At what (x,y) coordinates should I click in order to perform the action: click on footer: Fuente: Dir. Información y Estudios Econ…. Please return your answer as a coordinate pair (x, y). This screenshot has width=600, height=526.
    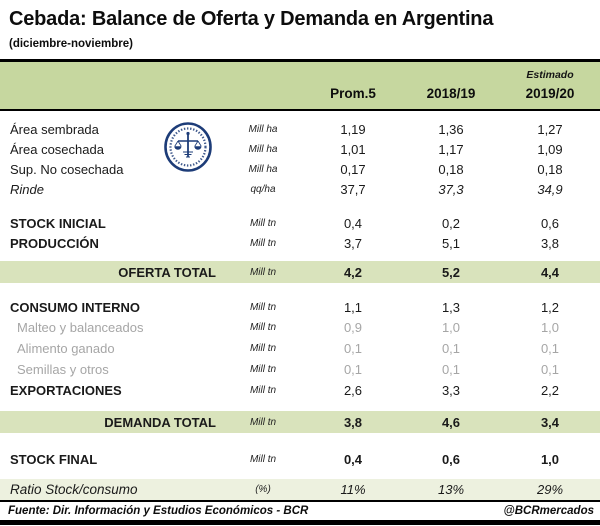
    Looking at the image, I should click on (300, 511).